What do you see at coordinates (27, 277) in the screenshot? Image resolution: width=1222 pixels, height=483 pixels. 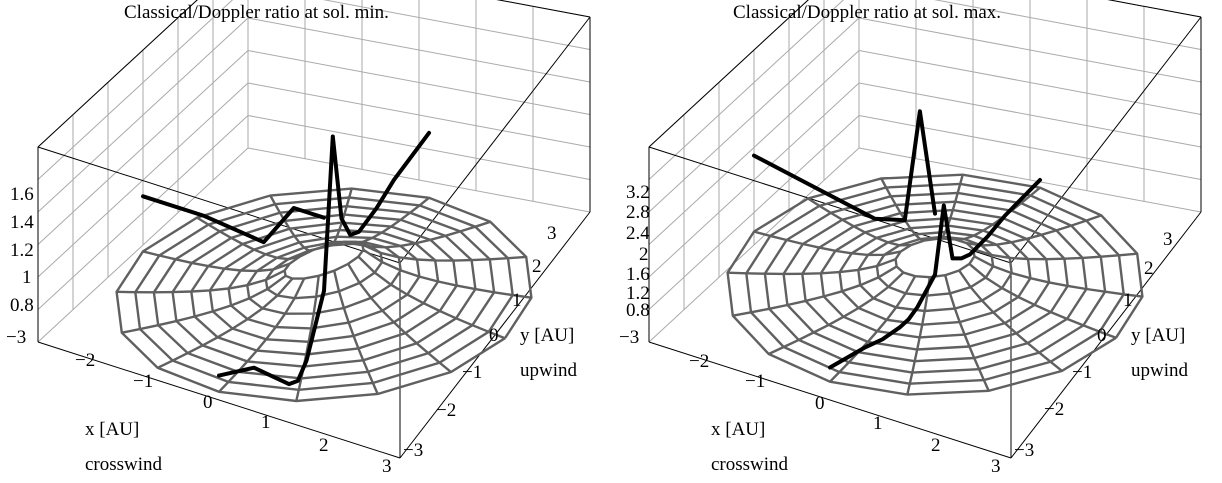 I see `z-tick-label: 1` at bounding box center [27, 277].